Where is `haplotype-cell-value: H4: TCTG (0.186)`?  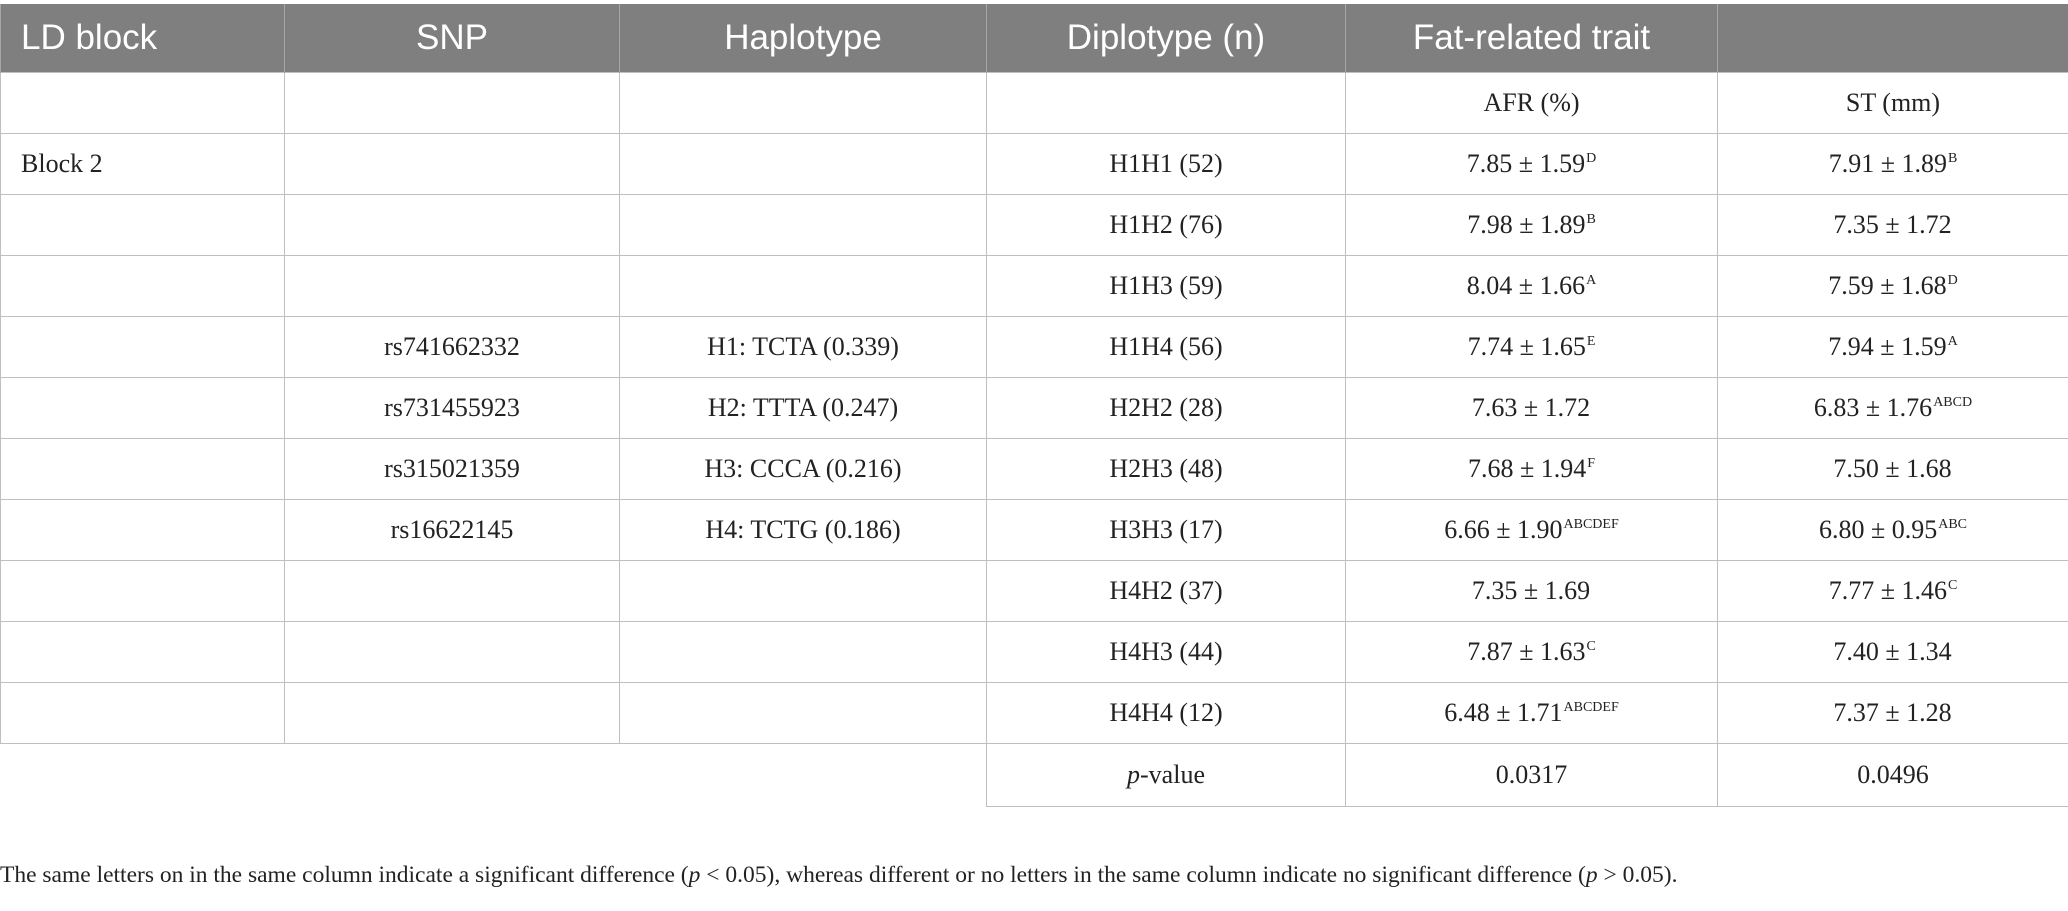
haplotype-cell-value: H4: TCTG (0.186) is located at coordinates (803, 529).